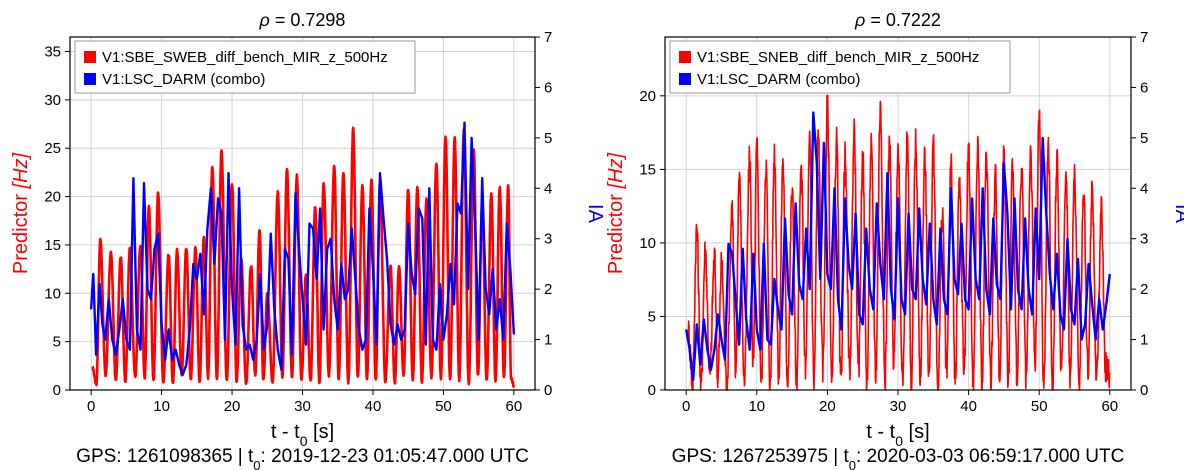 The width and height of the screenshot is (1184, 470). Describe the element at coordinates (57, 342) in the screenshot. I see `left-y-tick-label: 5` at that location.